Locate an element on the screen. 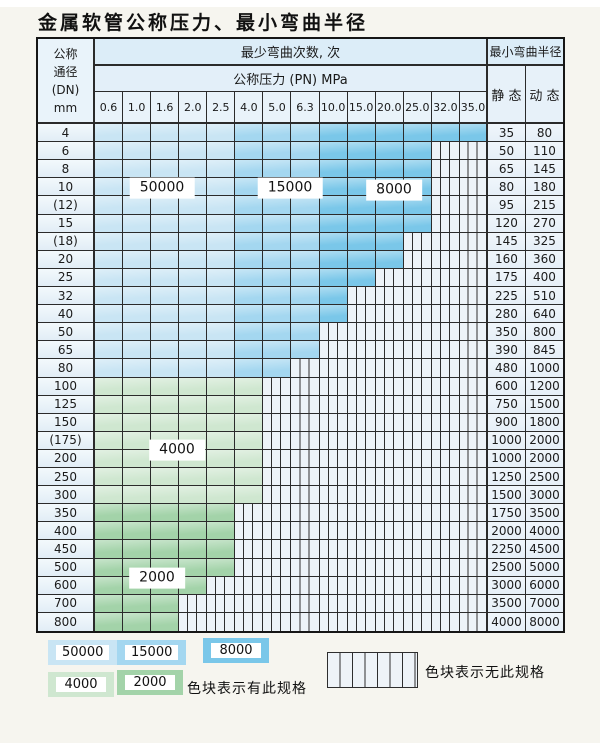 The width and height of the screenshot is (600, 743). dynamic-value-cell: 5000 is located at coordinates (544, 567).